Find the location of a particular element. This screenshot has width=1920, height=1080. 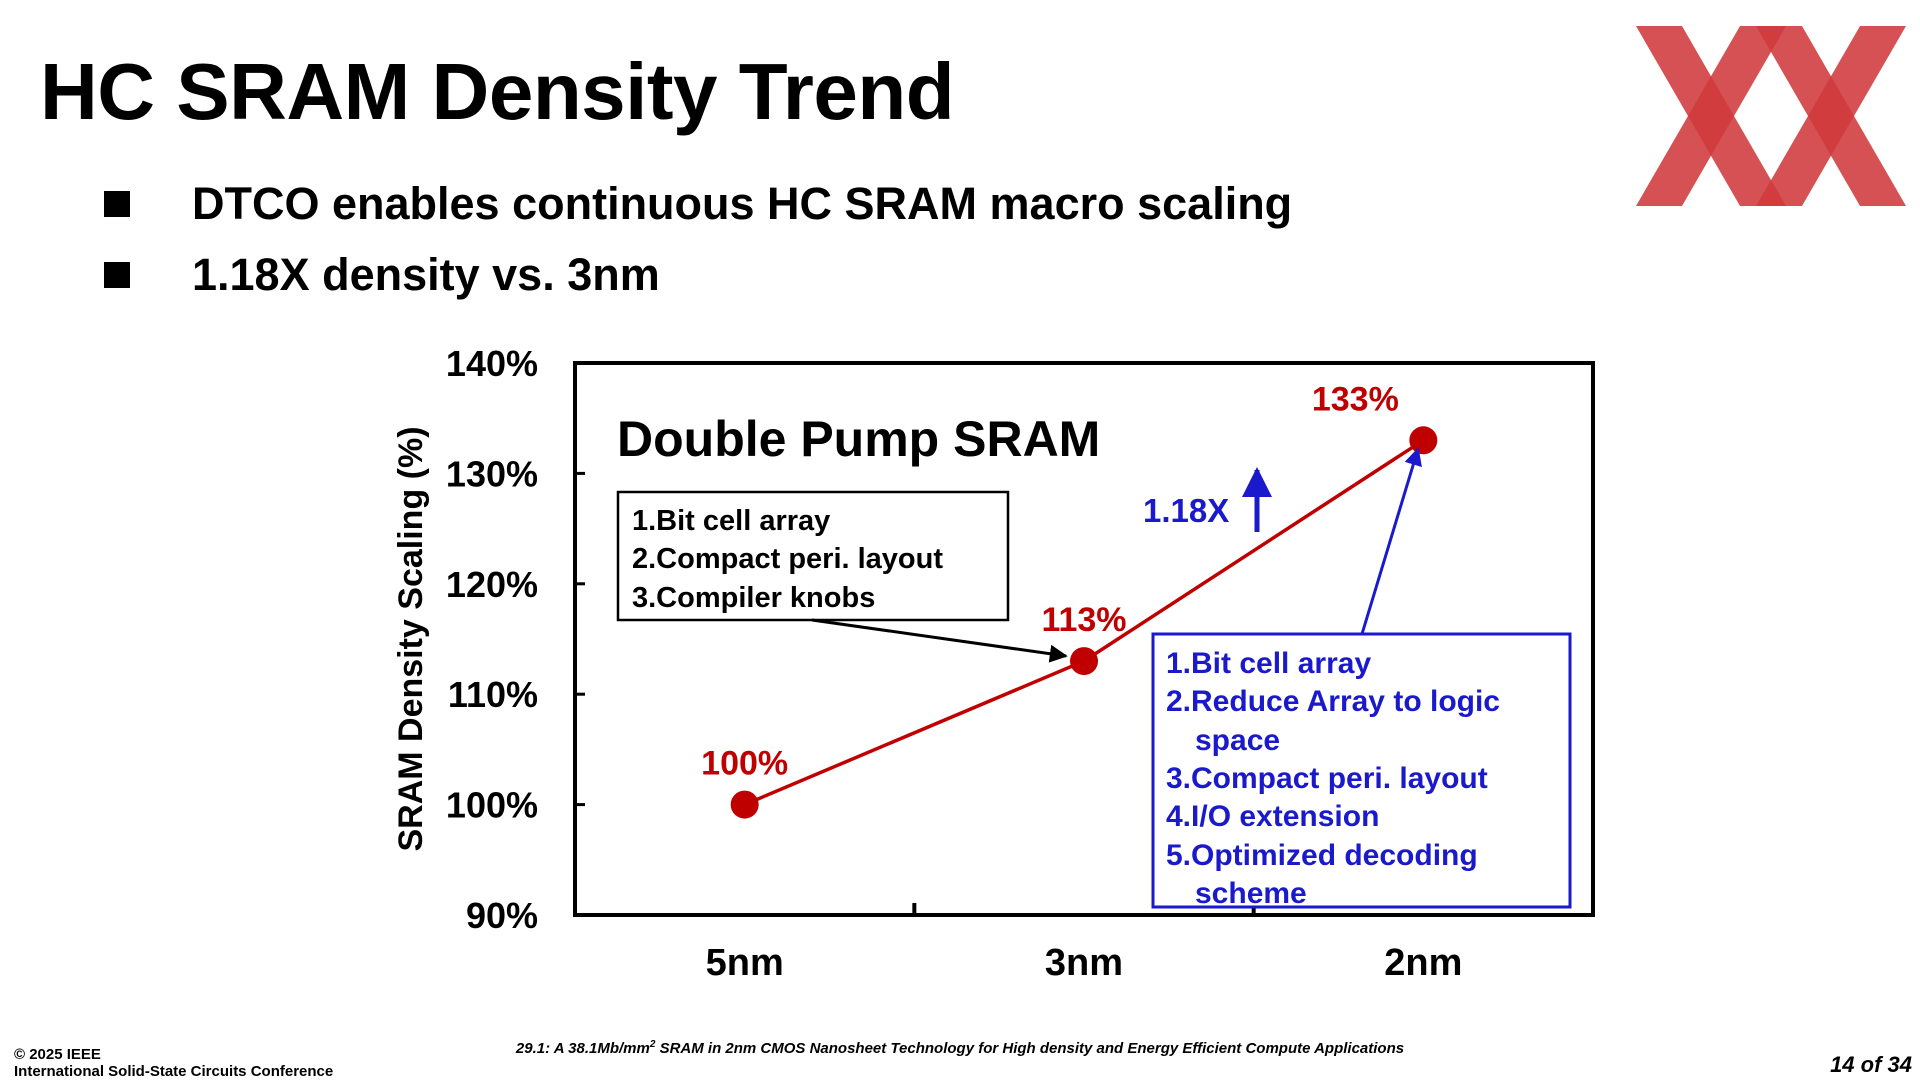

y-tick-label: 120% is located at coordinates (492, 584).